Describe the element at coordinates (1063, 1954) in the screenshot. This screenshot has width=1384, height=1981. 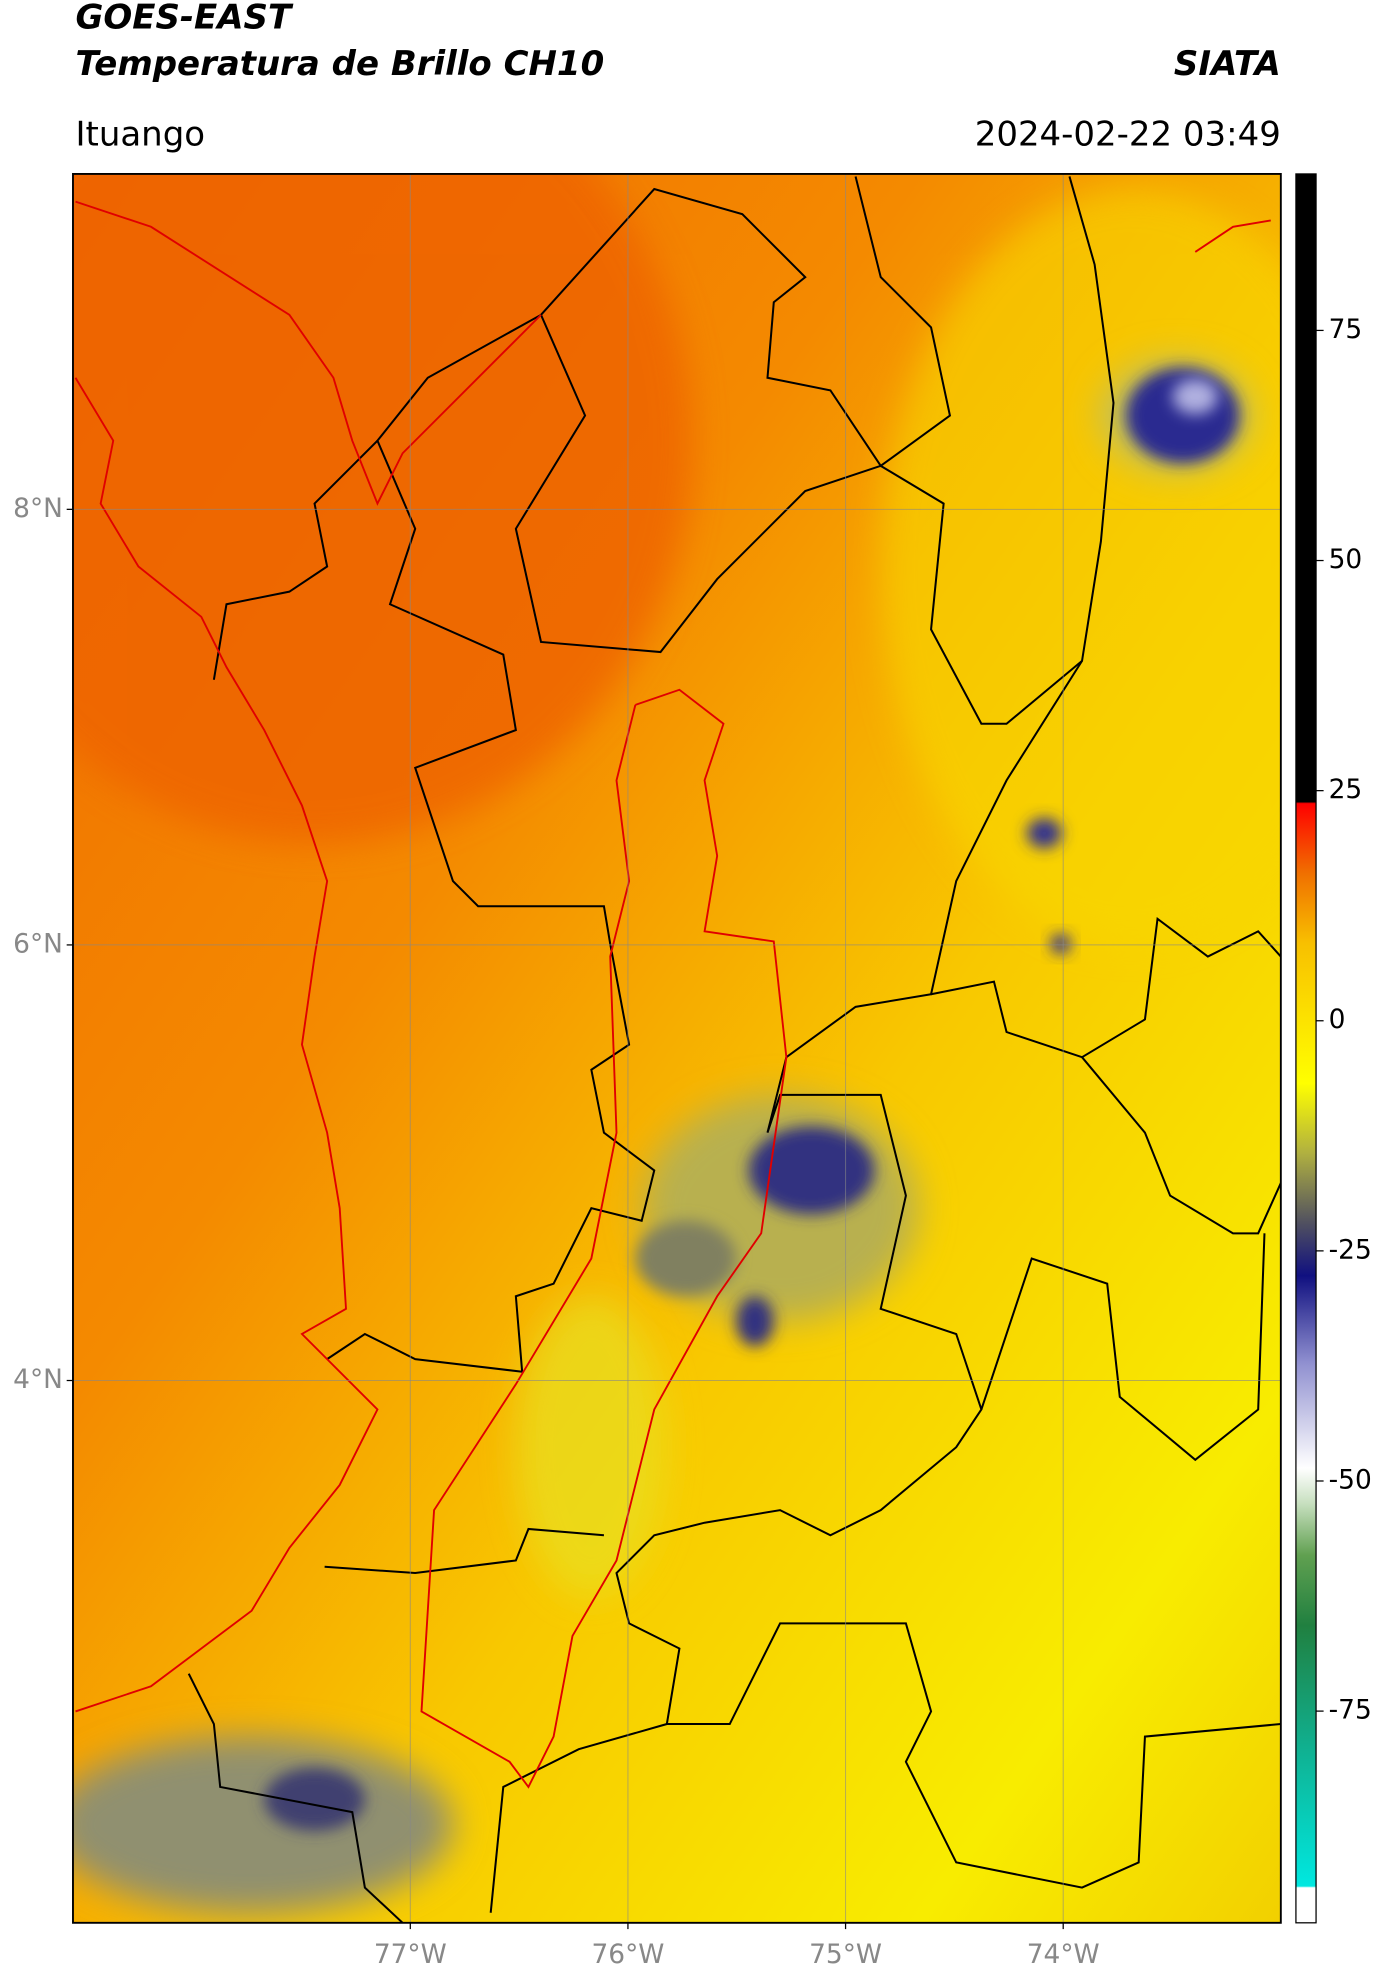
I see `lon-tick-label: 74°W` at that location.